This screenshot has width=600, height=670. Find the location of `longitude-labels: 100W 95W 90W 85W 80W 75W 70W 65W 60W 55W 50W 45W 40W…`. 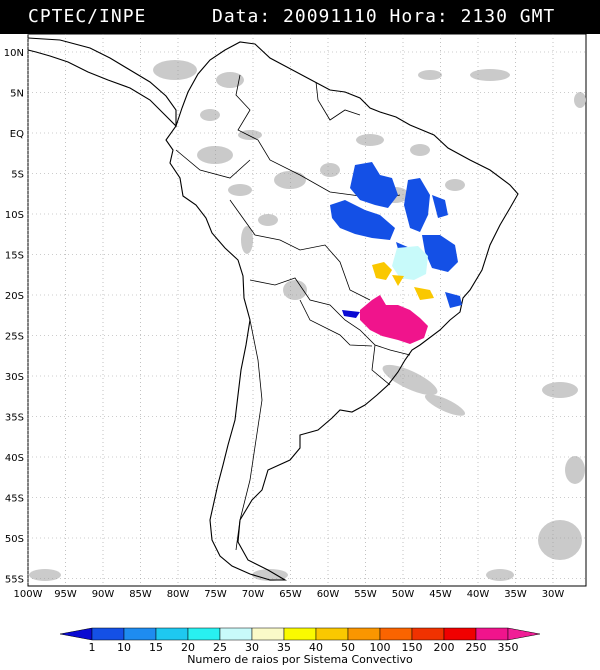

longitude-labels: 100W 95W 90W 85W 80W 75W 70W 65W 60W 55W 50W 45W 40W… is located at coordinates (289, 594).